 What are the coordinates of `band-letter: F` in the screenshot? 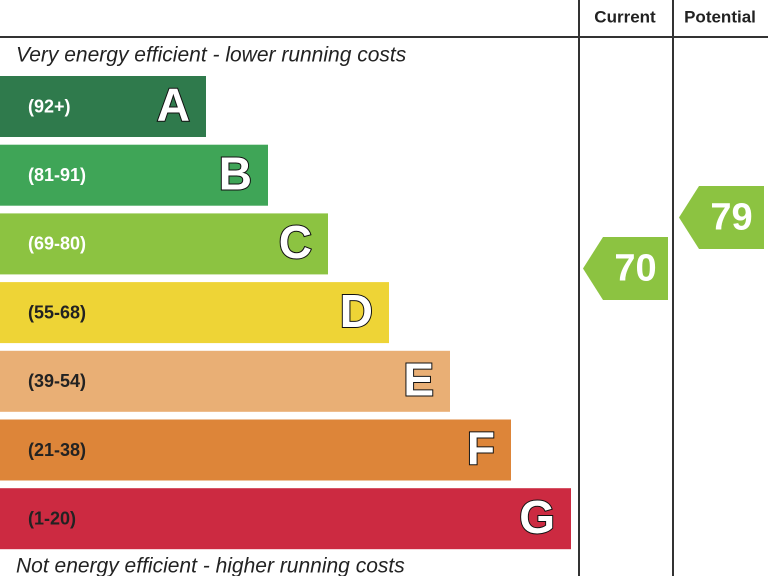 It's located at (481, 448).